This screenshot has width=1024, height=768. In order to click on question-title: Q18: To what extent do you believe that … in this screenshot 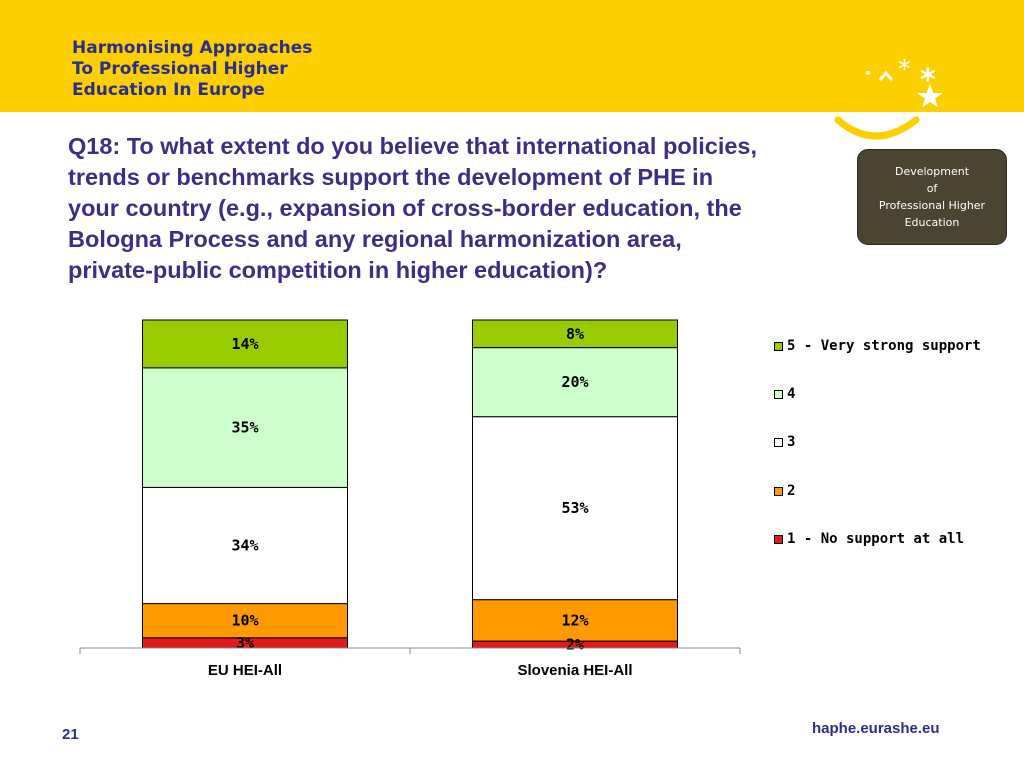, I will do `click(448, 208)`.